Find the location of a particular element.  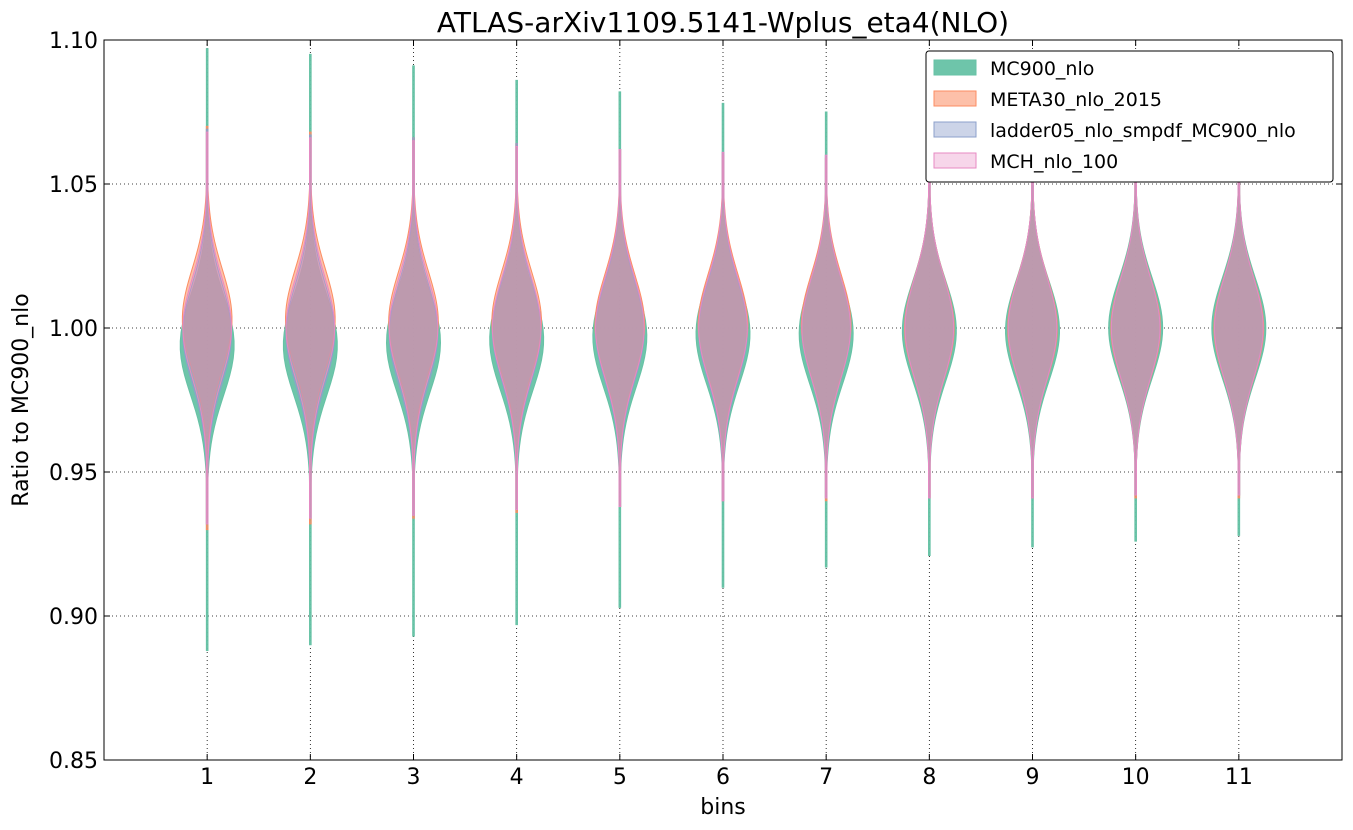

x-tick-label: 3 is located at coordinates (414, 777).